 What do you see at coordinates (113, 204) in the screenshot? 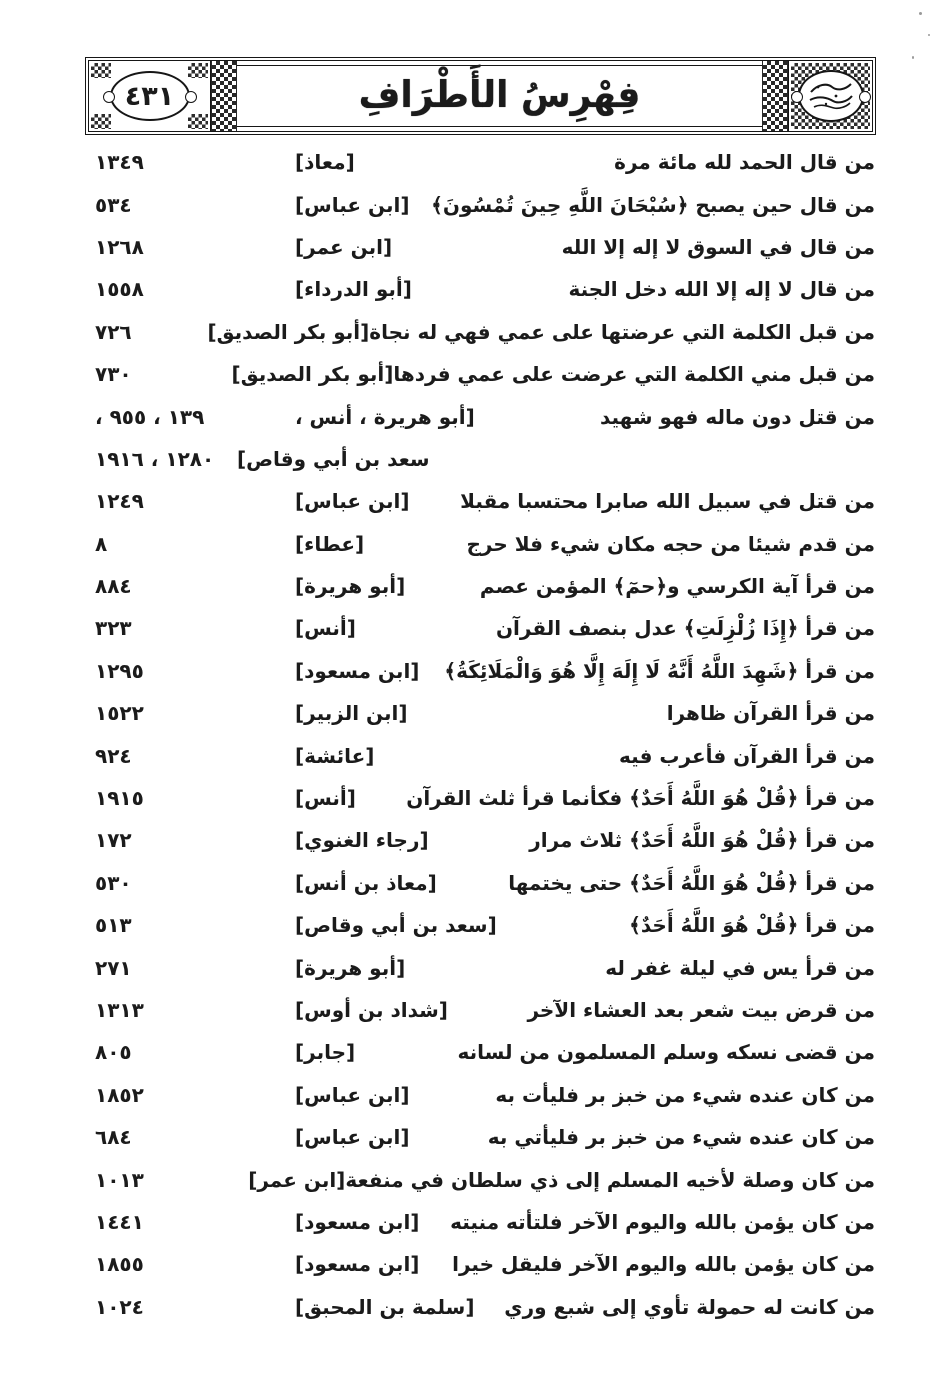
I see `page-references: ٥٣٤` at bounding box center [113, 204].